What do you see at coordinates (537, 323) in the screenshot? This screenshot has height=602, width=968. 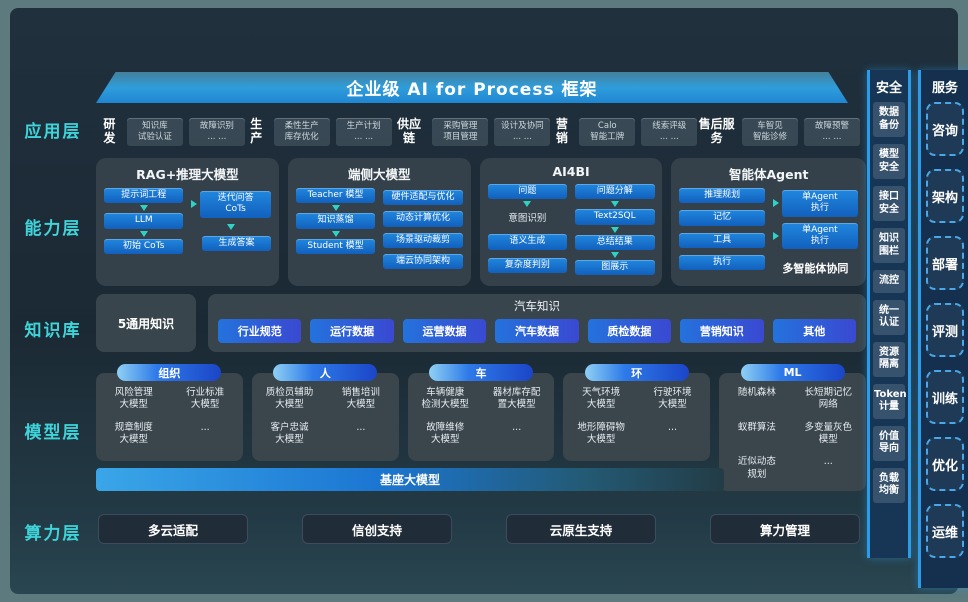 I see `auto-knowledge-card: 汽车知识 行业规范 运行数据 运营数据 汽车数据 质检数据 营销知识 其他` at bounding box center [537, 323].